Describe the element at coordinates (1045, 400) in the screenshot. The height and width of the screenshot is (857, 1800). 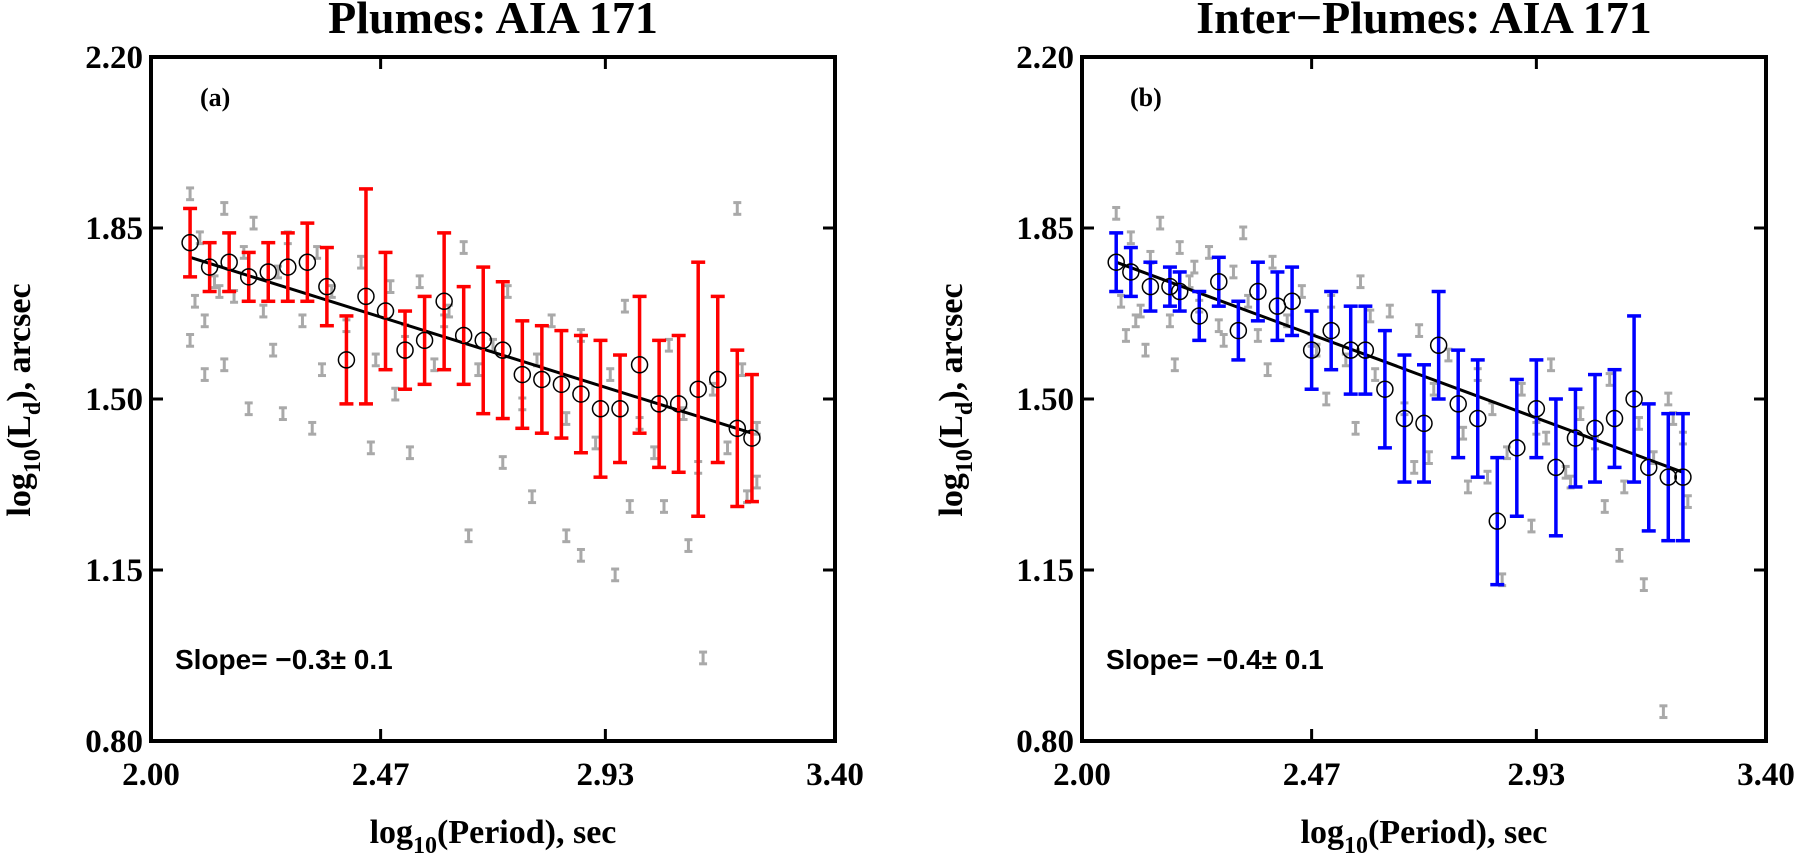
I see `y-tick-label: 1.50` at that location.